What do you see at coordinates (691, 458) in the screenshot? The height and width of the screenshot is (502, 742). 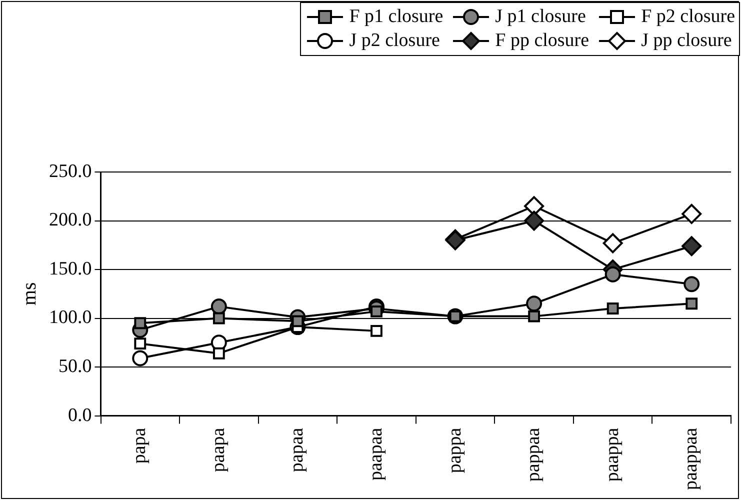 I see `x-tick-label: paappaa` at bounding box center [691, 458].